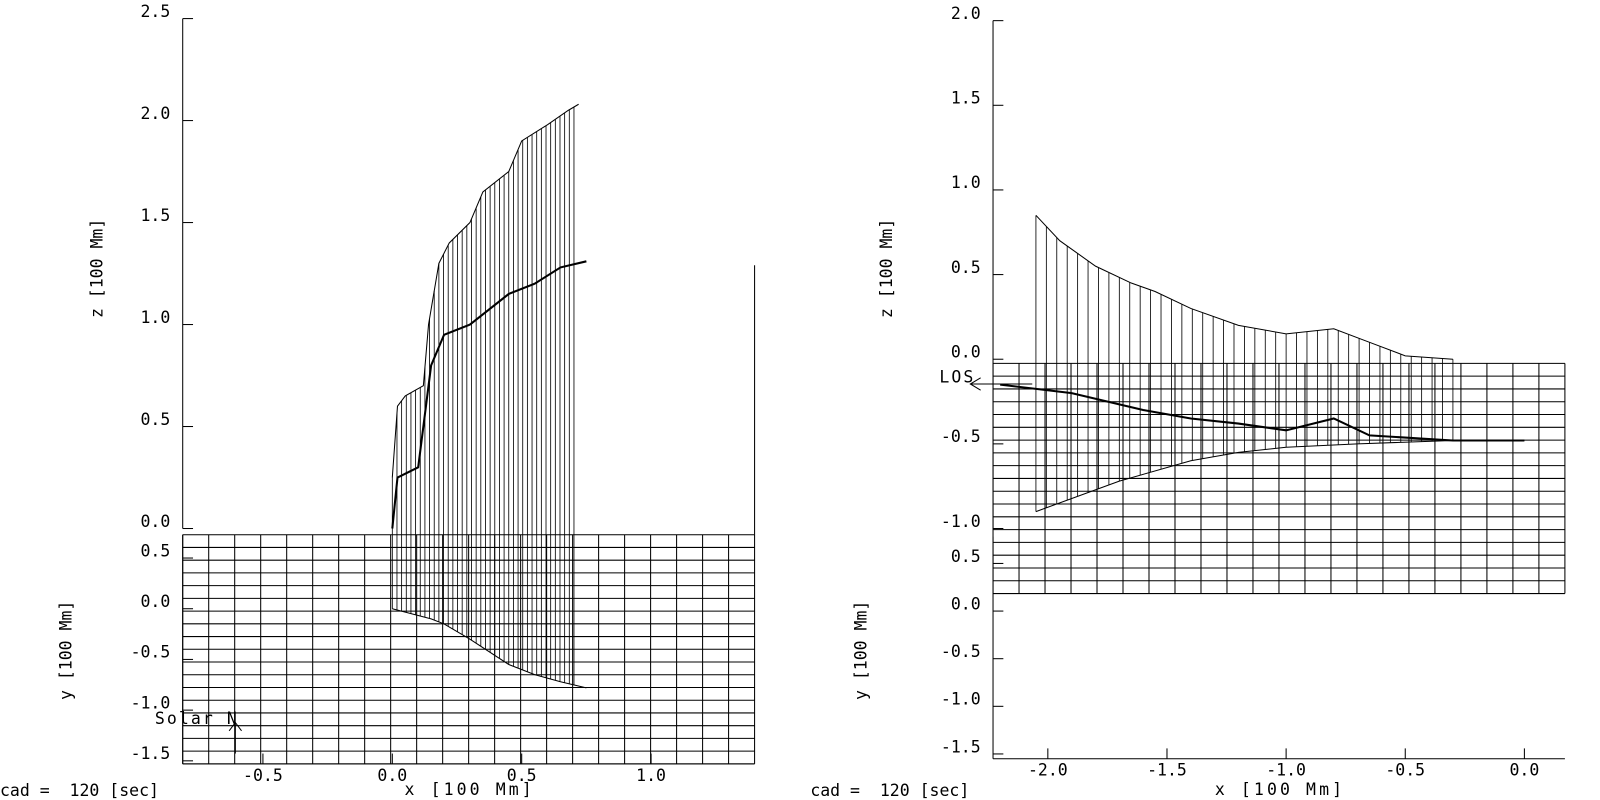 This screenshot has width=1600, height=800. I want to click on note: LOS, so click(957, 376).